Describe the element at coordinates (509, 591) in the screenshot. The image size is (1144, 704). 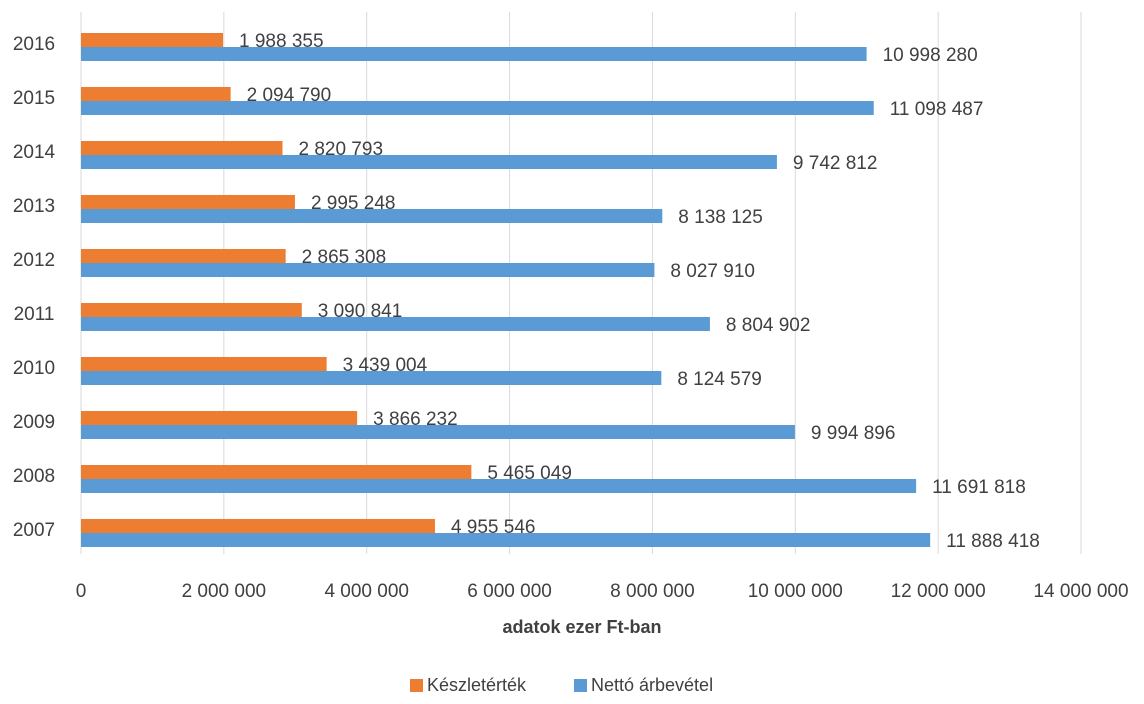
I see `x-tick-label: 6 000 000` at that location.